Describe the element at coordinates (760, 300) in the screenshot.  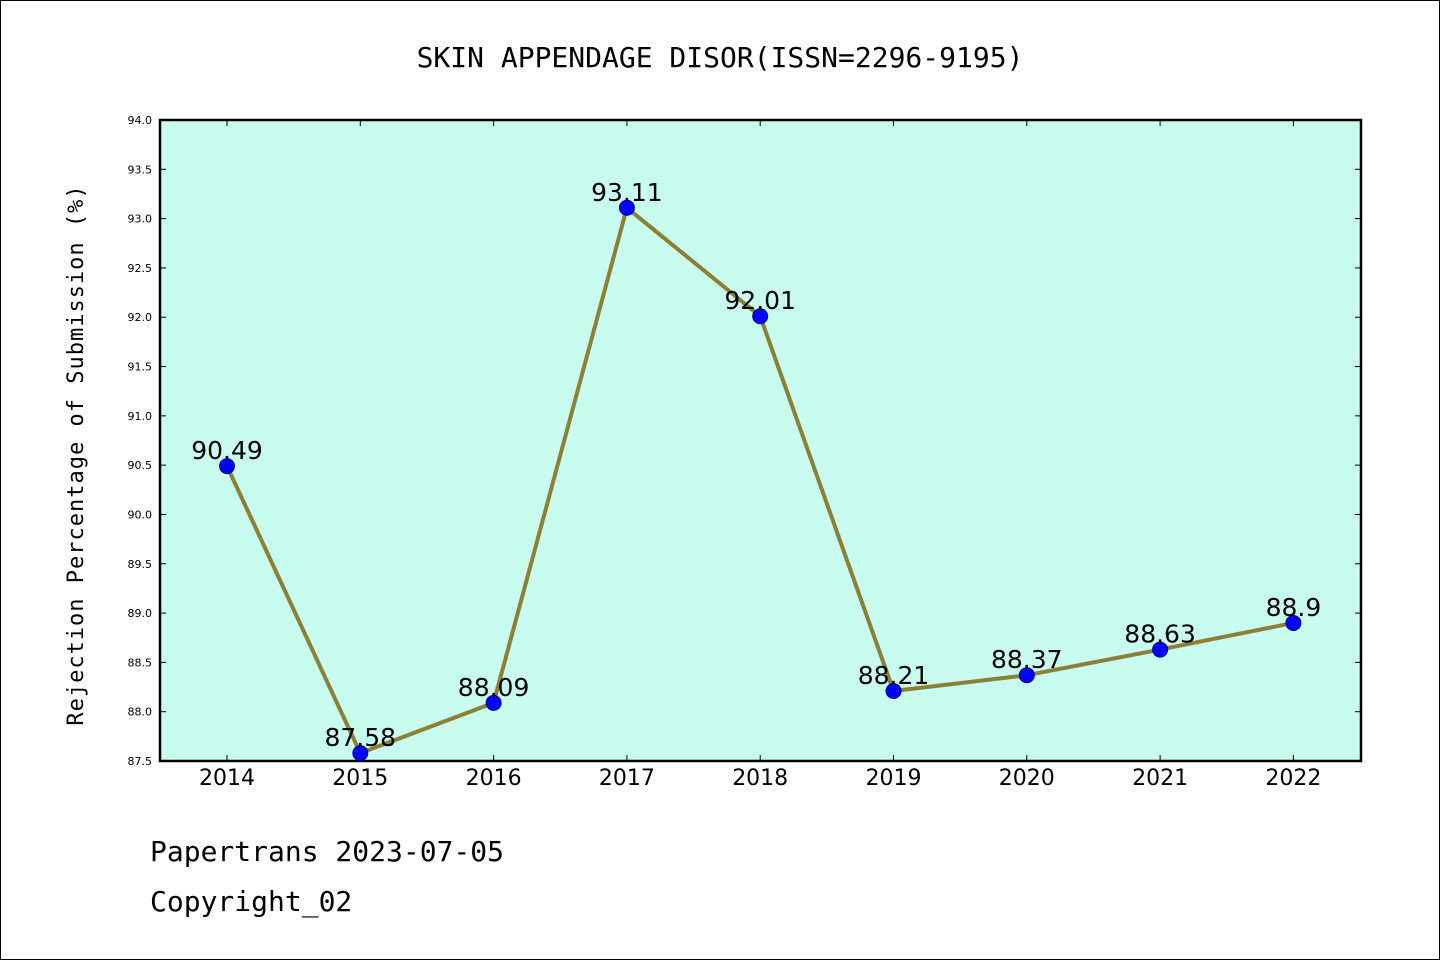
I see `data-label: 92.01` at that location.